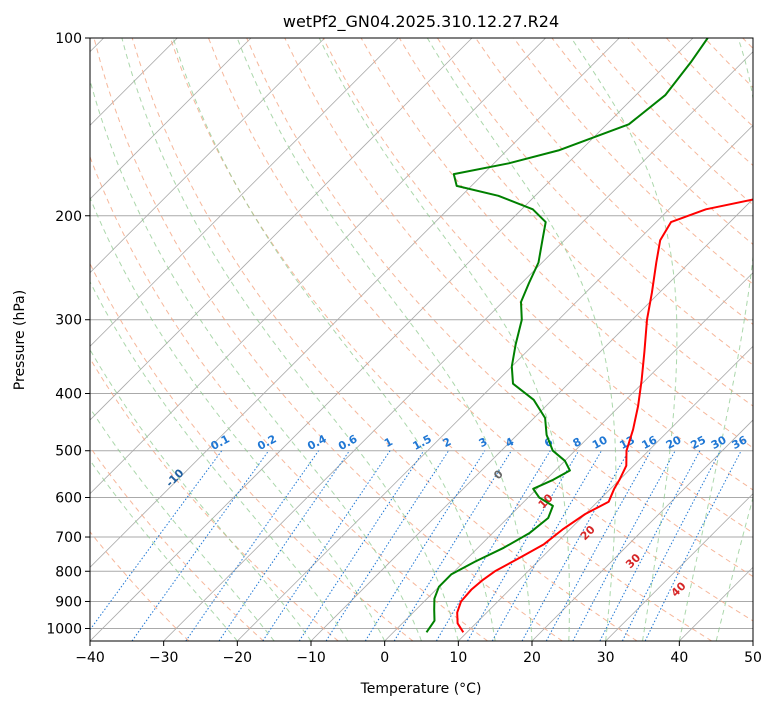  I want to click on mixing-ratio-label: 3, so click(483, 442).